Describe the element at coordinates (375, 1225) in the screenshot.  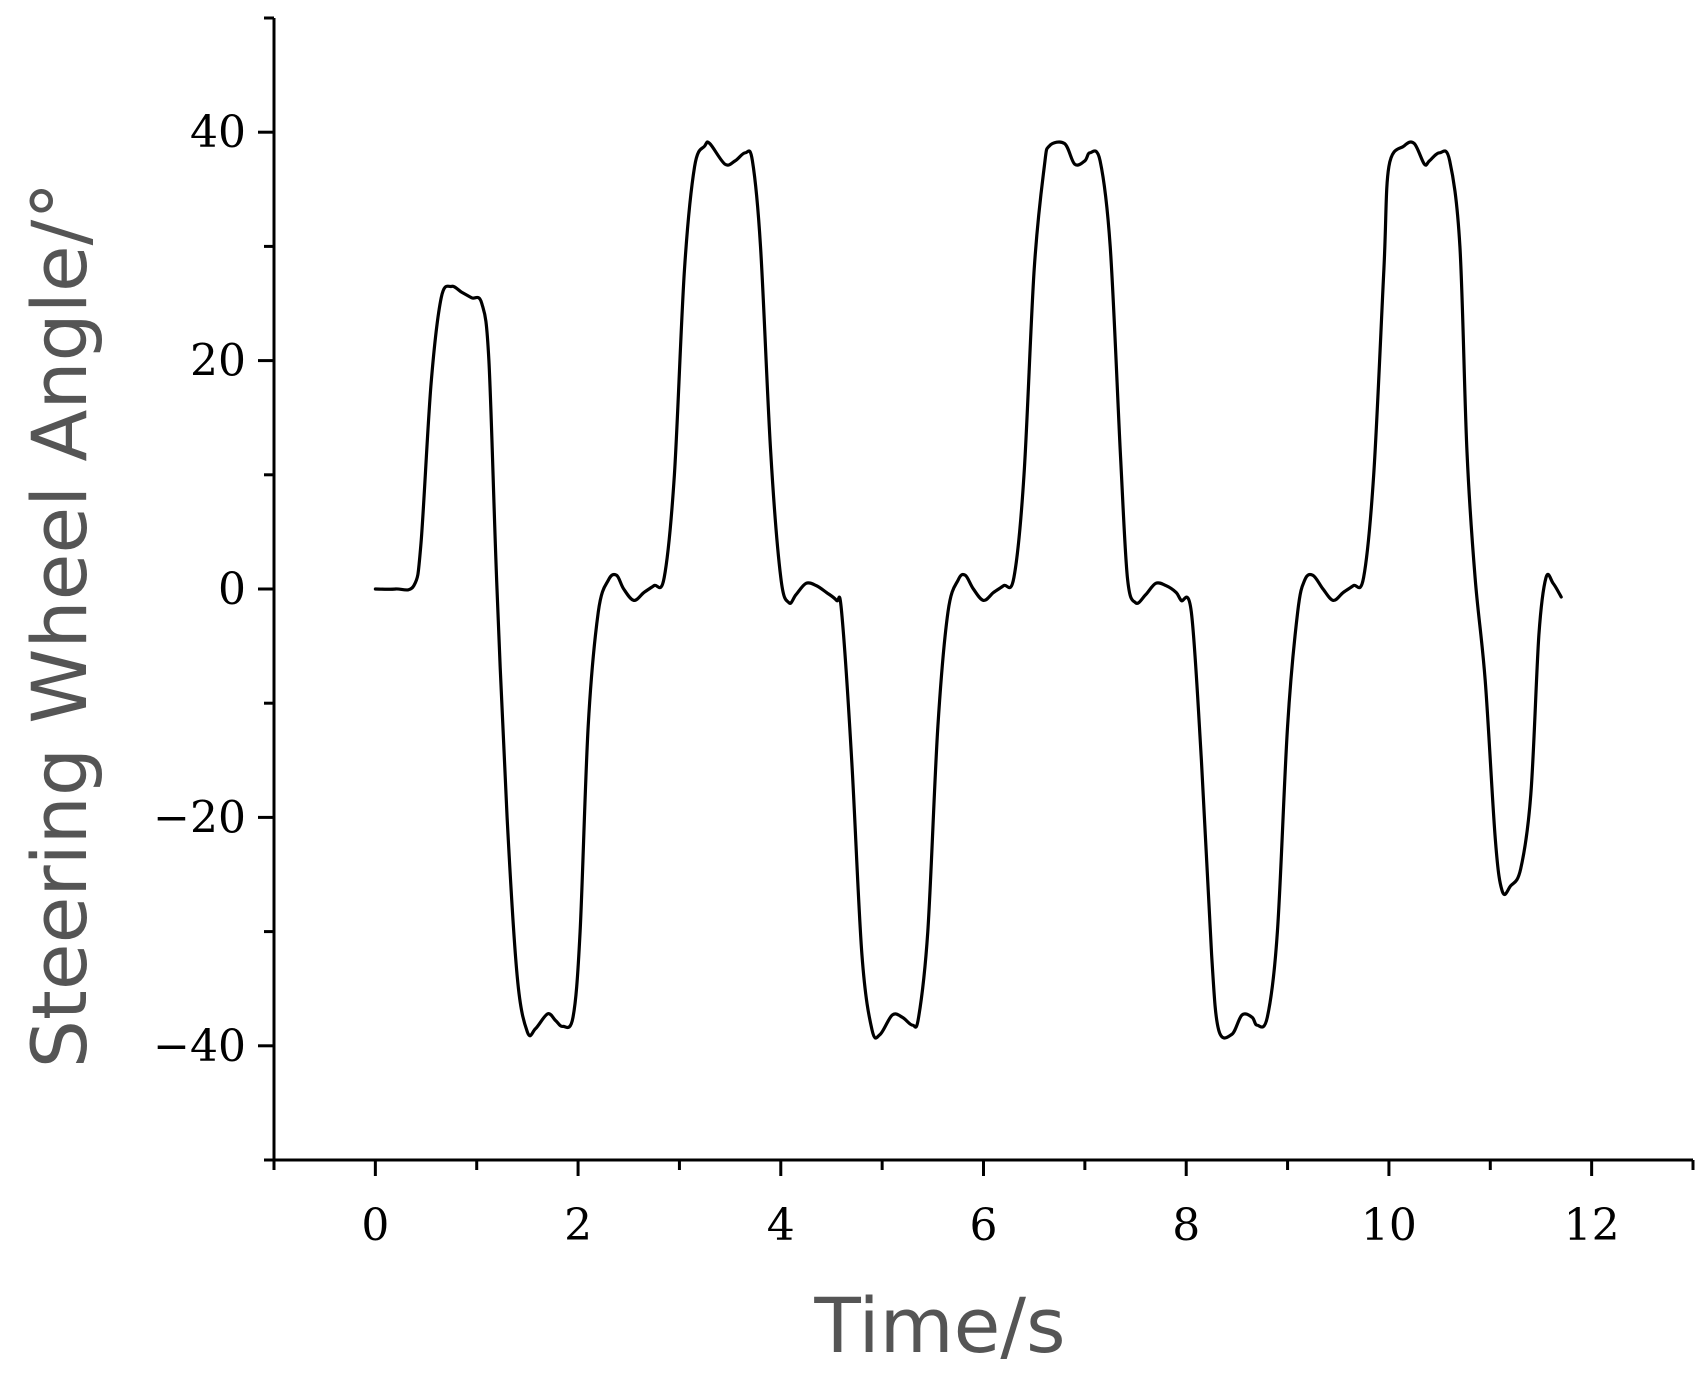
I see `x-tick-label: 0` at that location.